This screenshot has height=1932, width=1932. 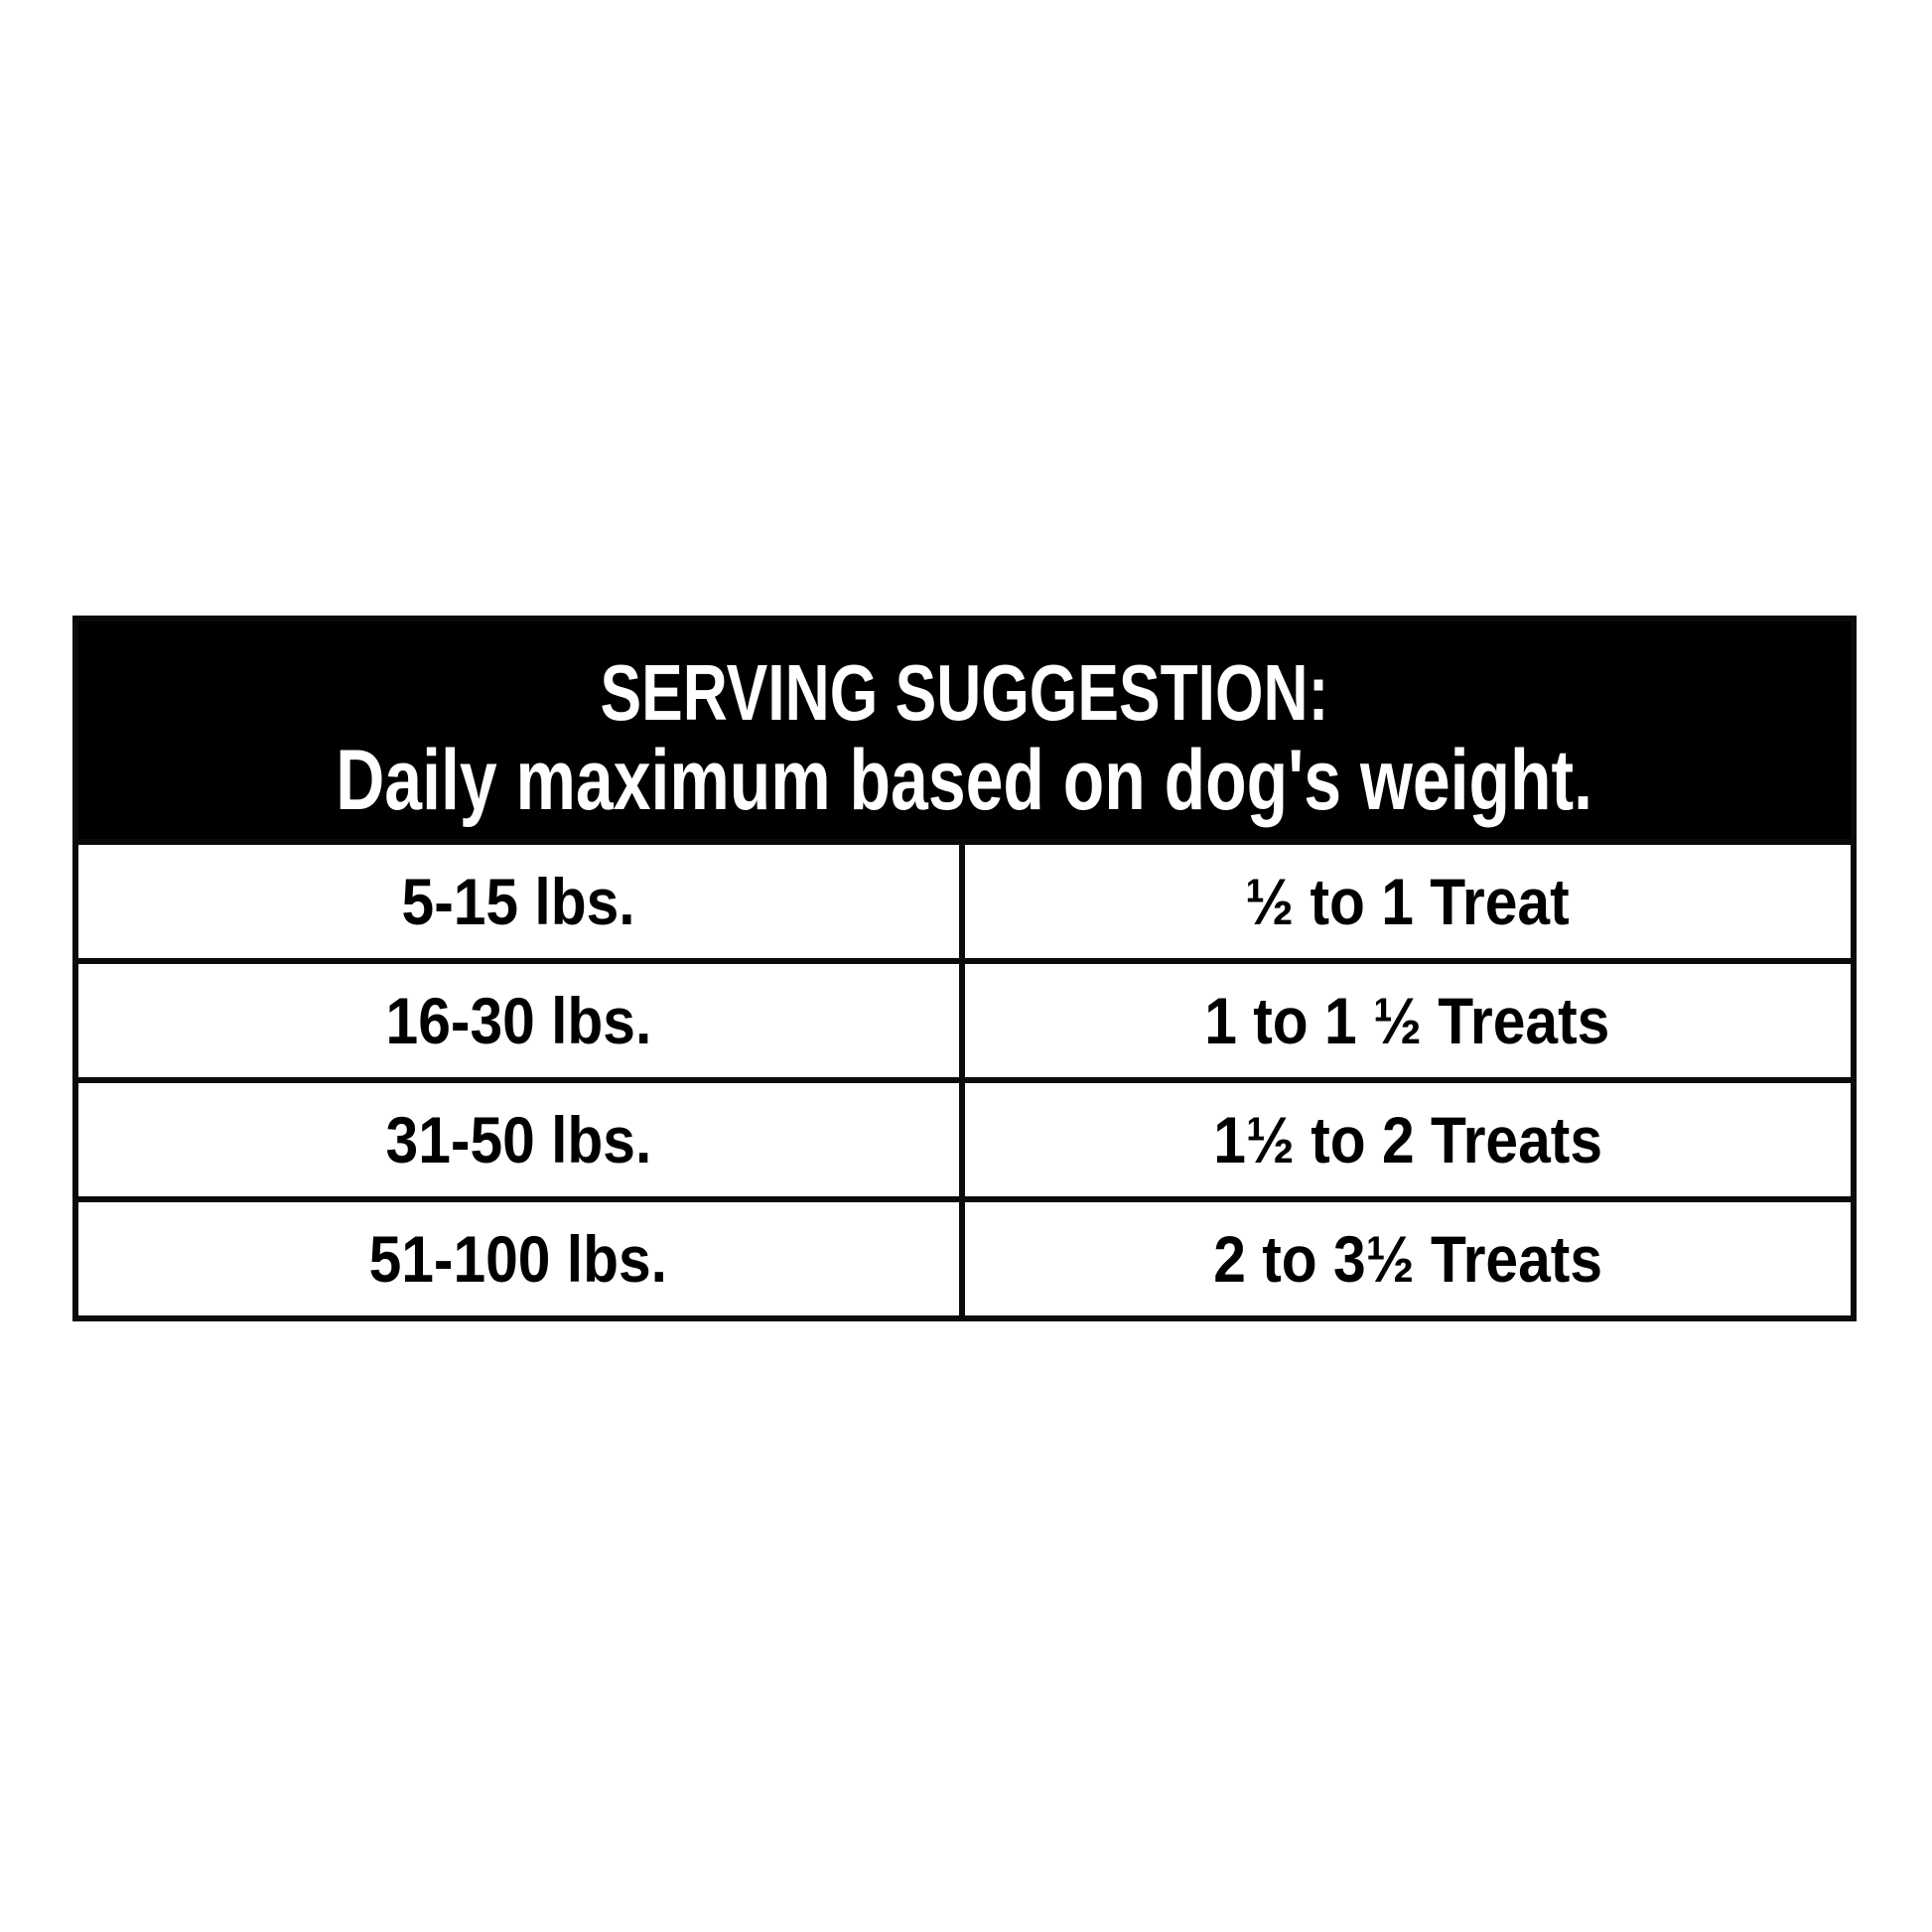 I want to click on weight-range-cell: 5-15 lbs., so click(x=521, y=902).